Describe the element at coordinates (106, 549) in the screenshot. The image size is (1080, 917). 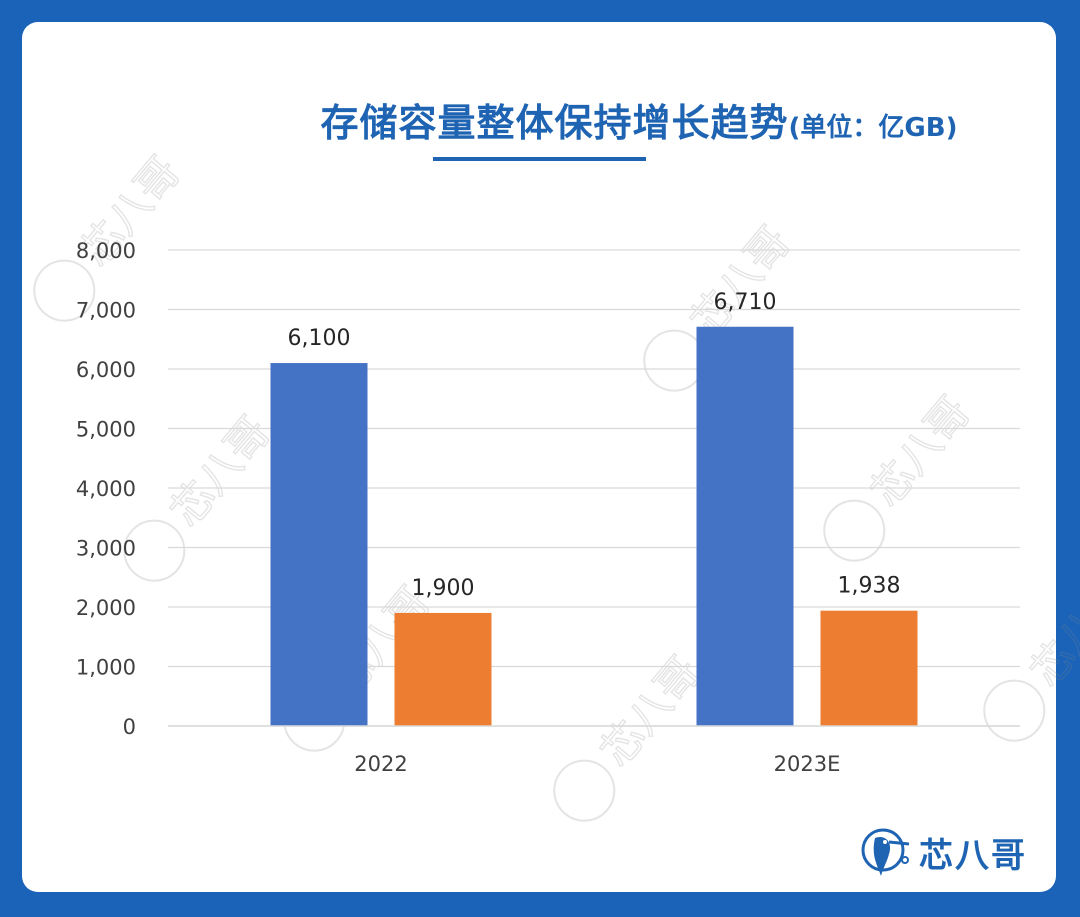
I see `y-tick-label: 3,000` at that location.